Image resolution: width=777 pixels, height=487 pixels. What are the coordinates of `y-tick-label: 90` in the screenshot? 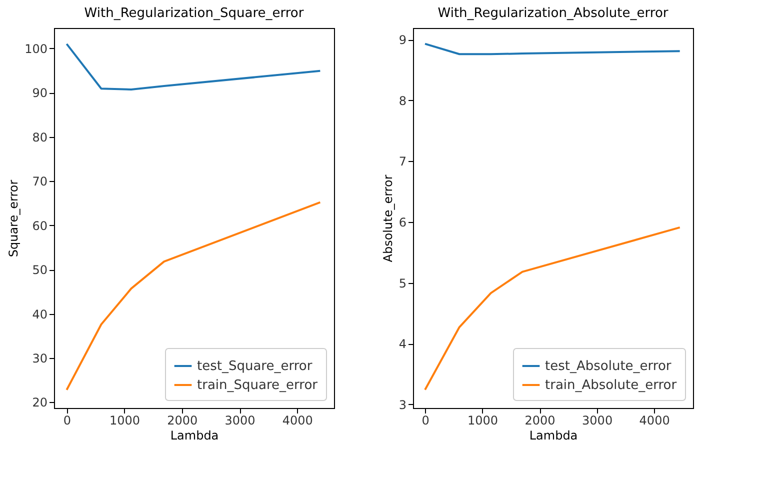 It's located at (40, 93).